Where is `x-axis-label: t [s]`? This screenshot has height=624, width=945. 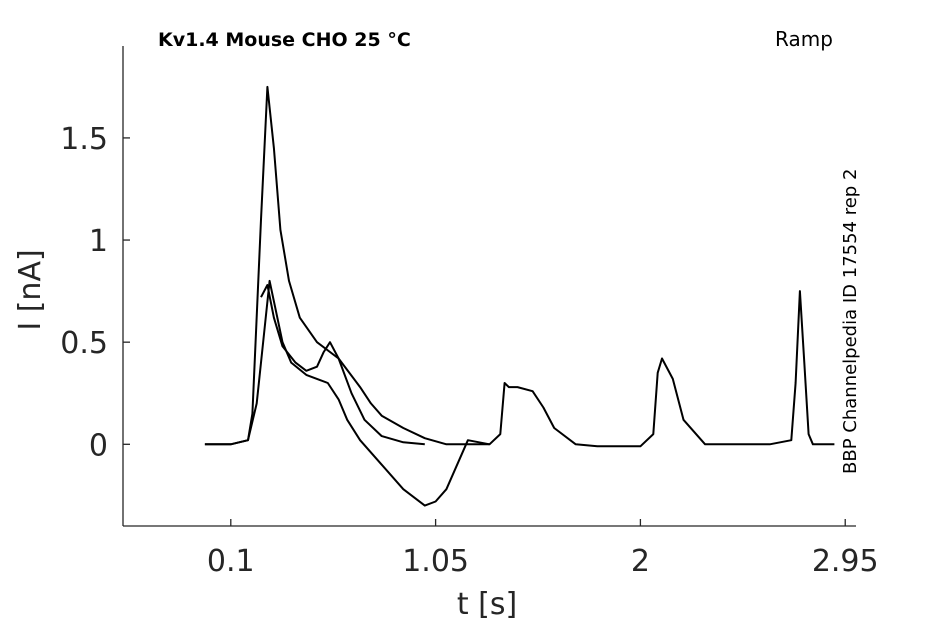 x-axis-label: t [s] is located at coordinates (487, 604).